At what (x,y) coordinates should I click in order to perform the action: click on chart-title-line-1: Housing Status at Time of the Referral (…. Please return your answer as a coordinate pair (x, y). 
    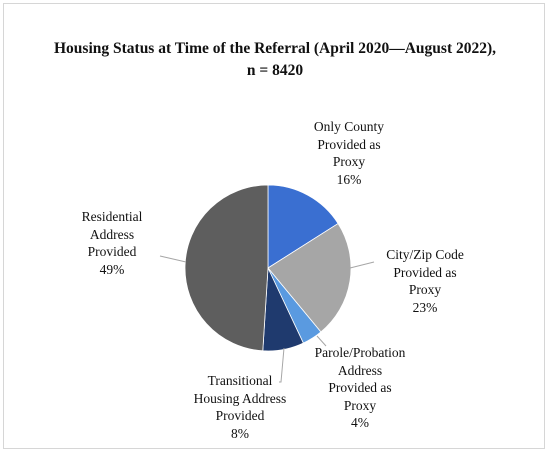
    Looking at the image, I should click on (275, 48).